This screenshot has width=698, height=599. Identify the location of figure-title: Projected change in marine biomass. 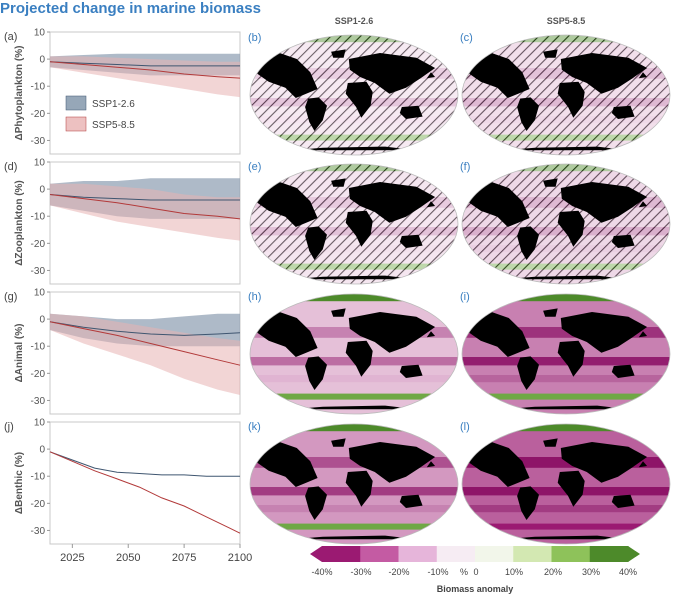
(130, 8).